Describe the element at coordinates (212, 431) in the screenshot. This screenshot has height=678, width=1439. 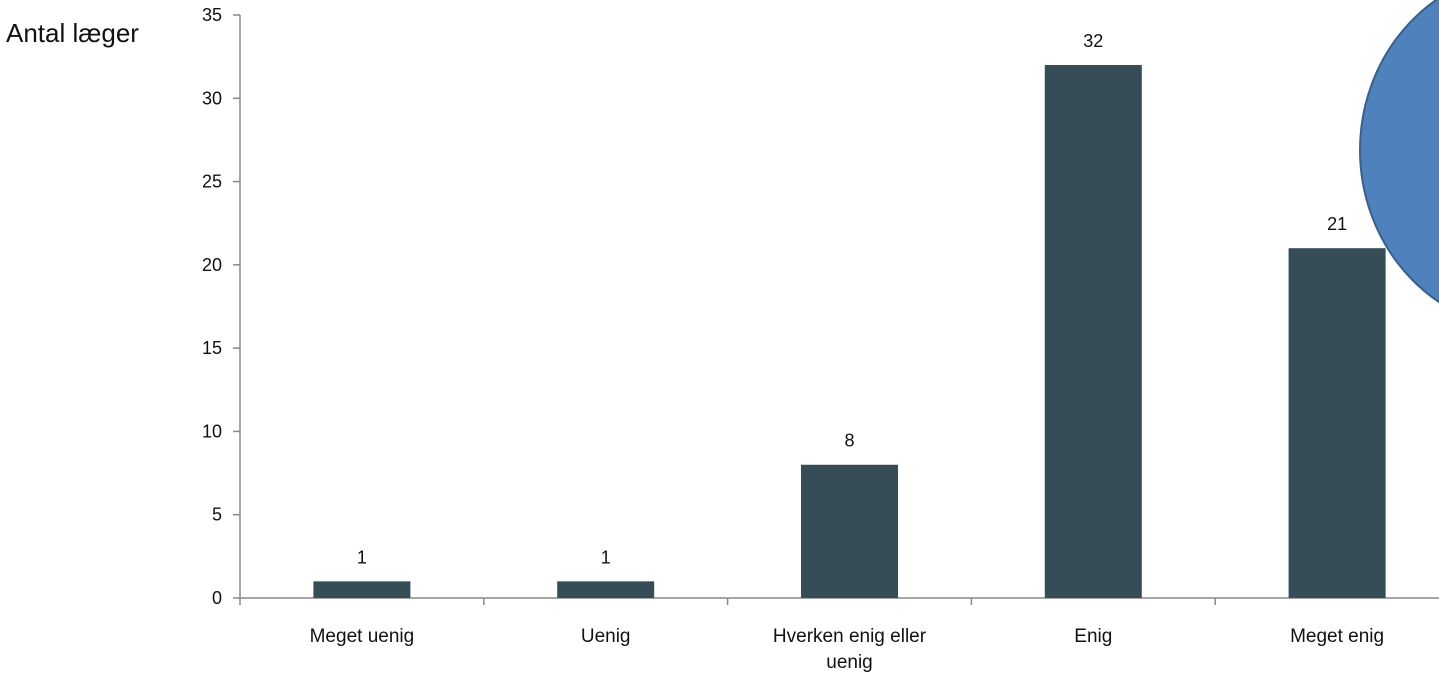
I see `y-tick-label: 10` at that location.